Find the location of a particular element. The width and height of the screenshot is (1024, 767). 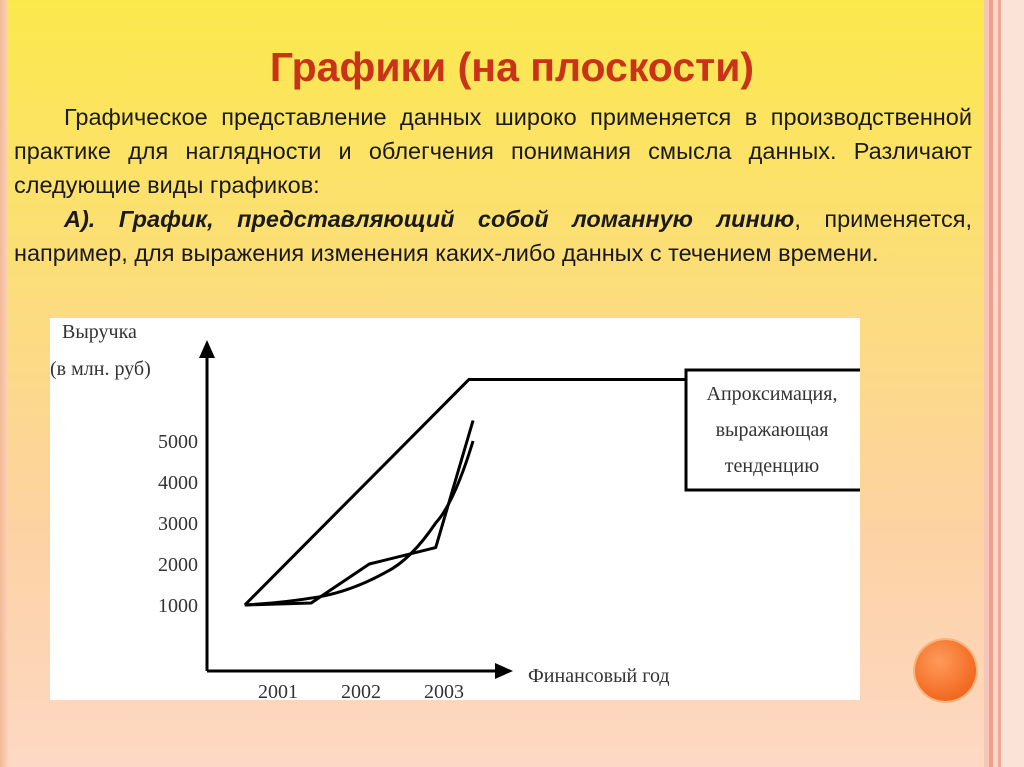

y-tick-label: 3000 is located at coordinates (178, 524).